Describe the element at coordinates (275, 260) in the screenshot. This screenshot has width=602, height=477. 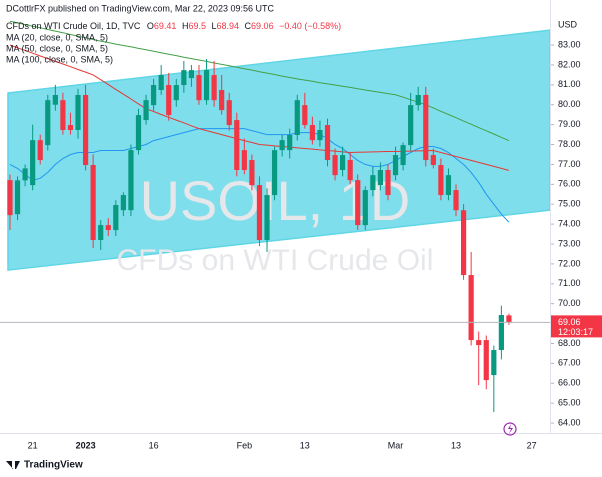
I see `watermark-sub: CFDs on WTI Crude Oil` at that location.